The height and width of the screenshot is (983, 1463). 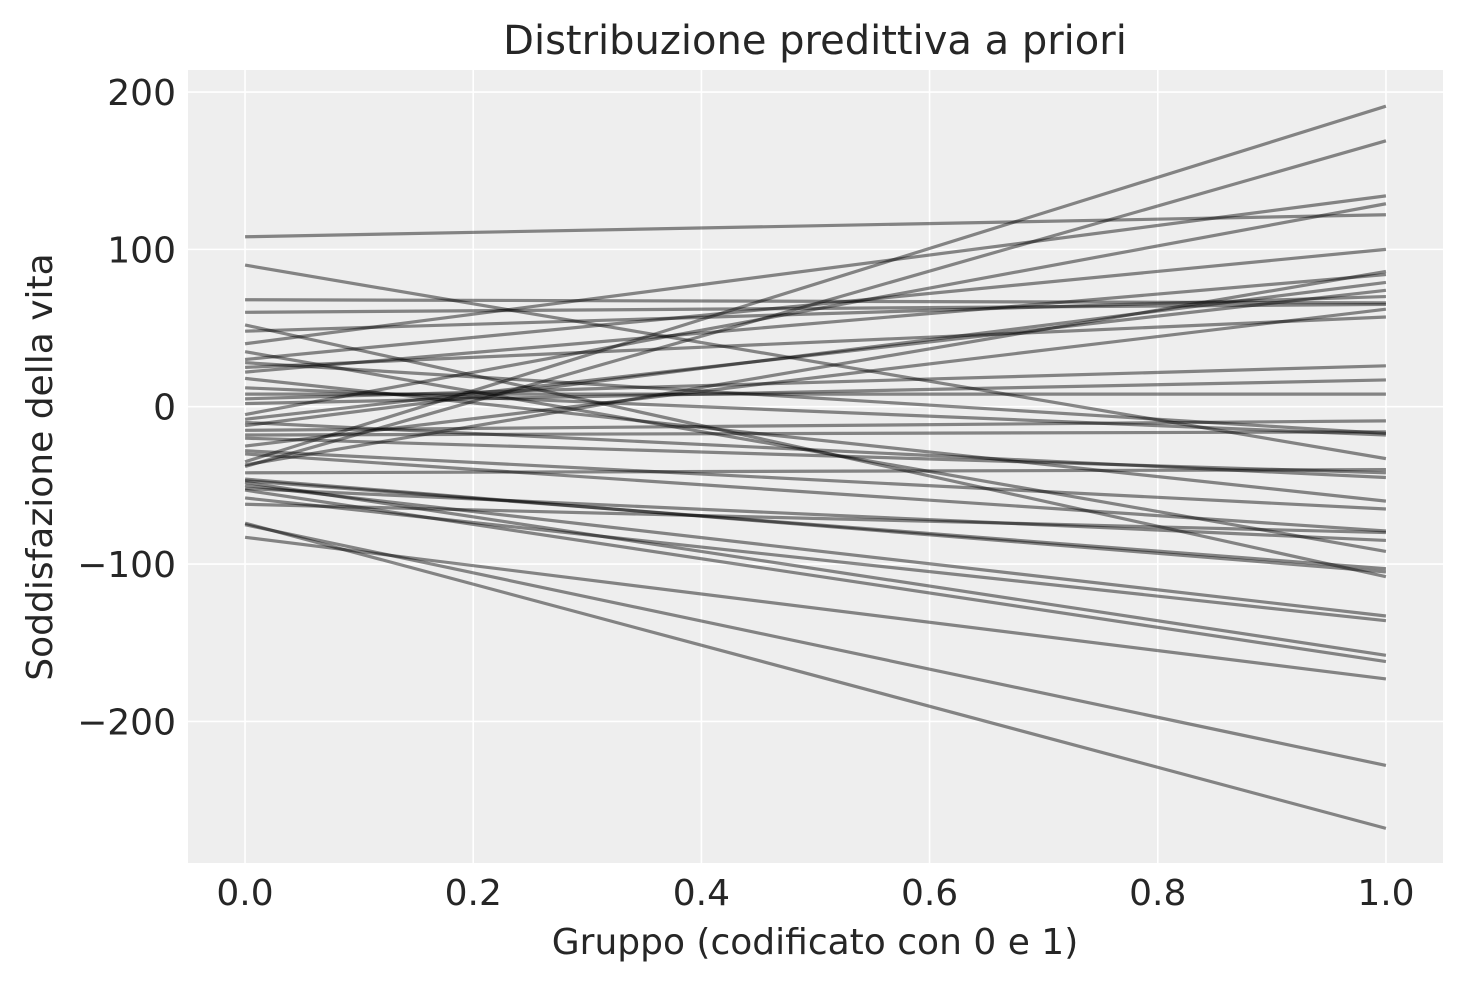 I want to click on y-tick-label: 100, so click(x=141, y=250).